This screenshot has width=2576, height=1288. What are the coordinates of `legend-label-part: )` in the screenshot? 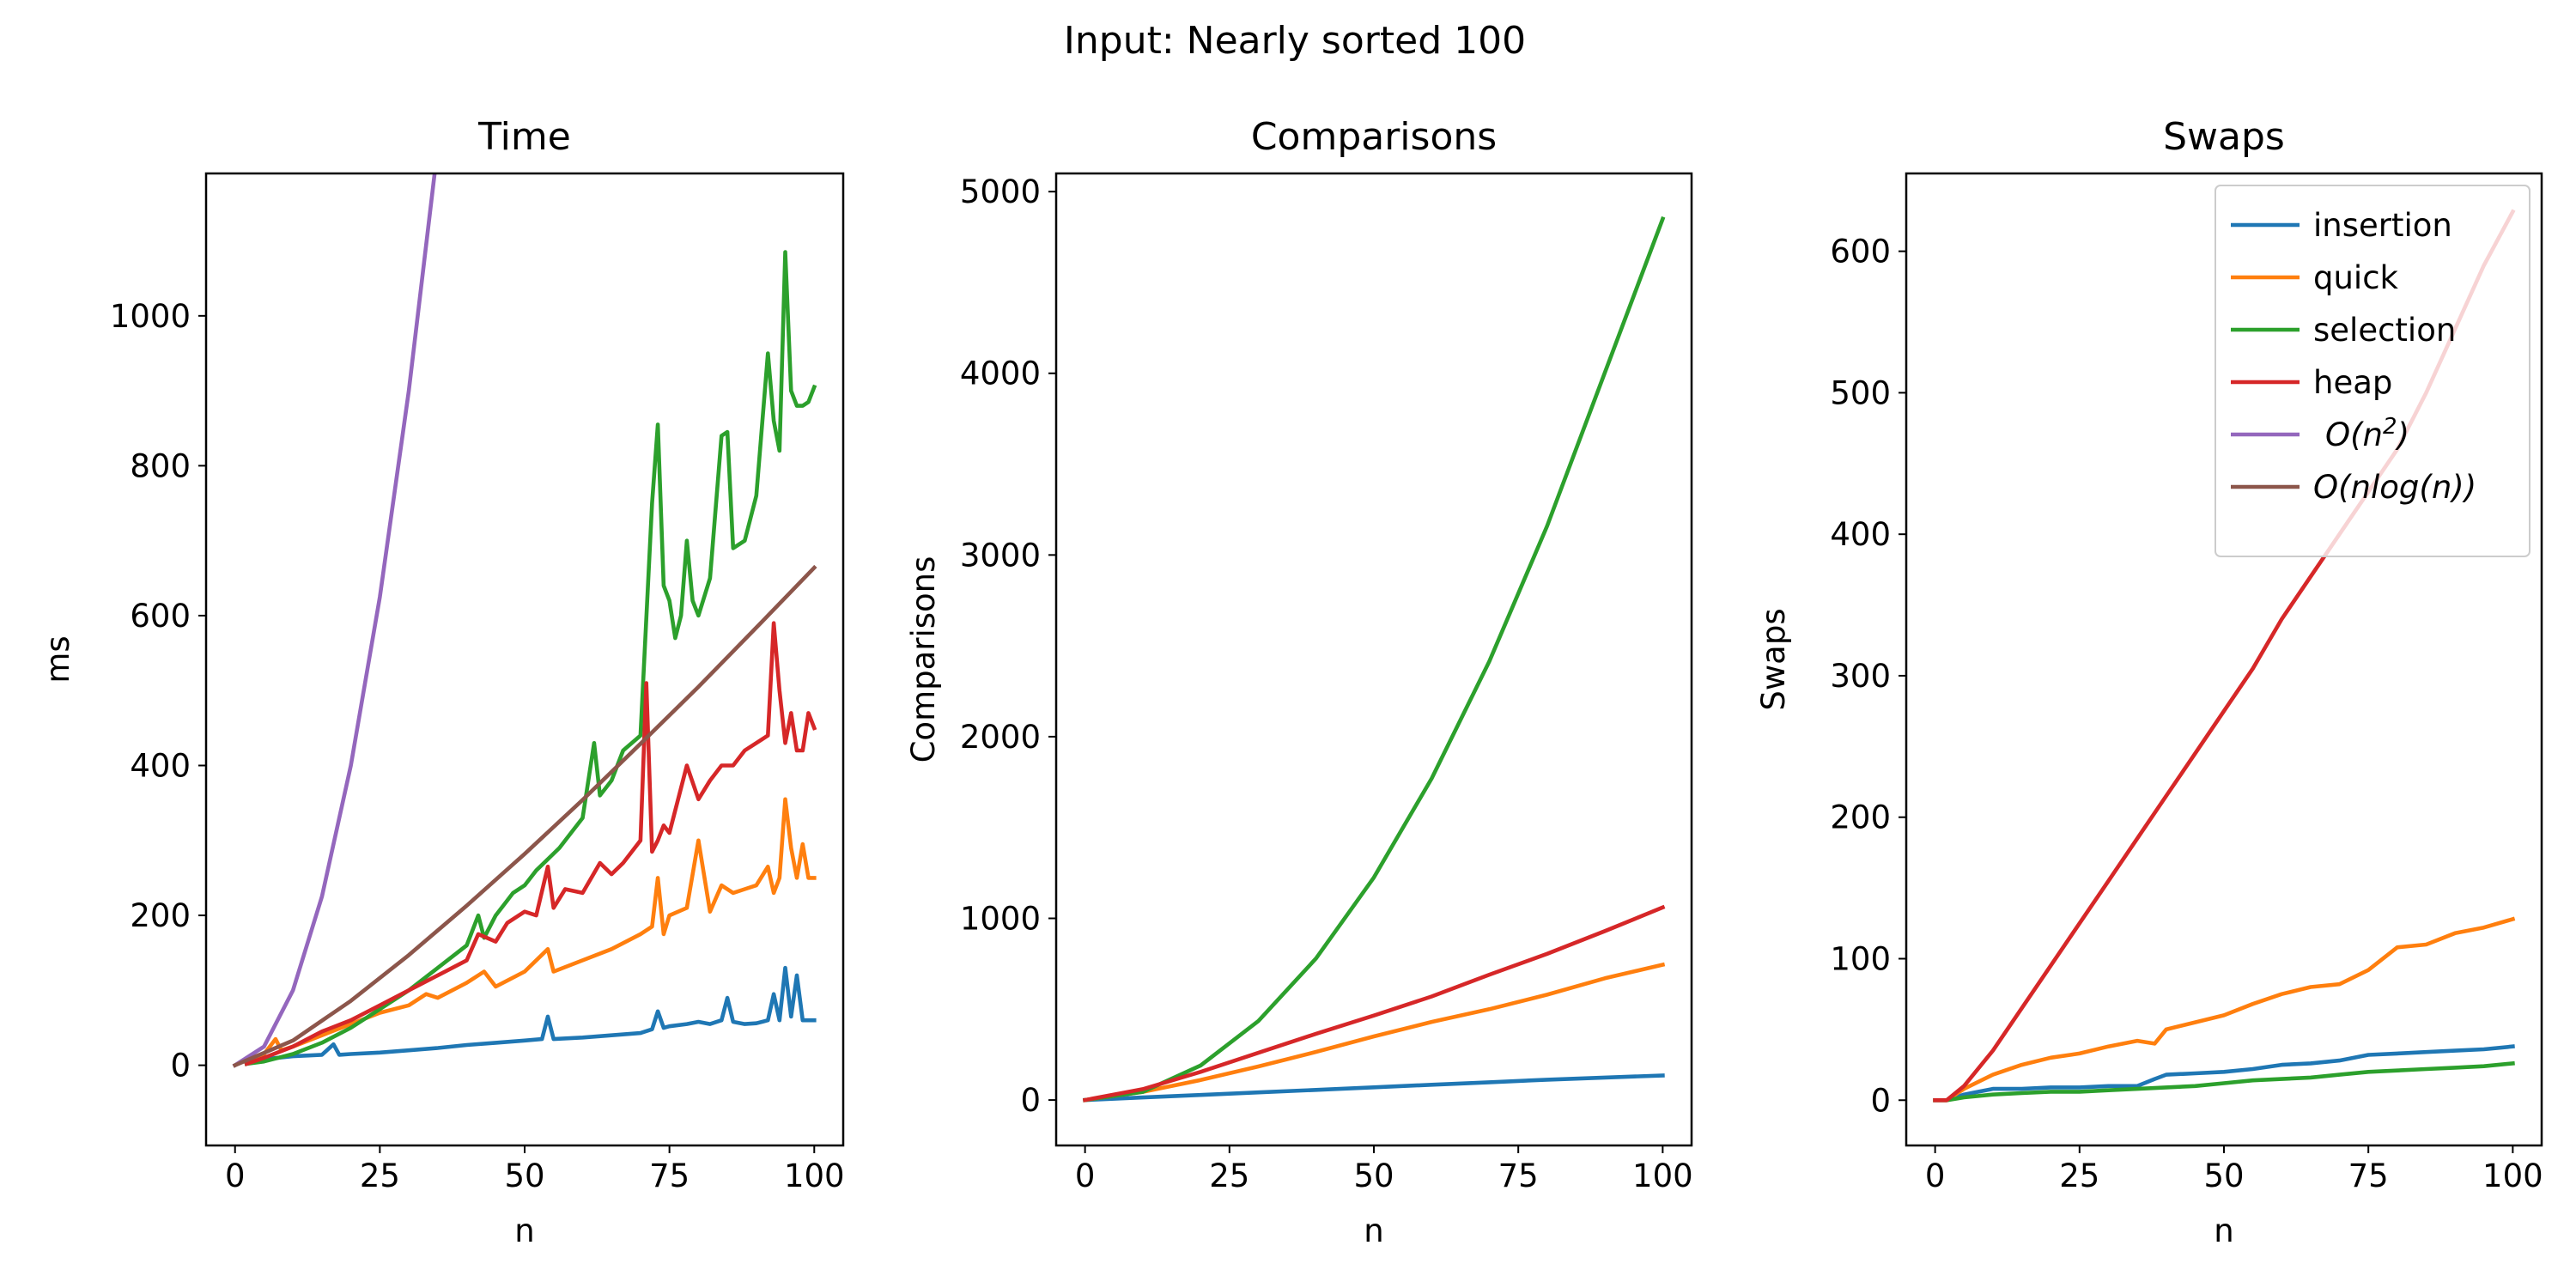 It's located at (2402, 434).